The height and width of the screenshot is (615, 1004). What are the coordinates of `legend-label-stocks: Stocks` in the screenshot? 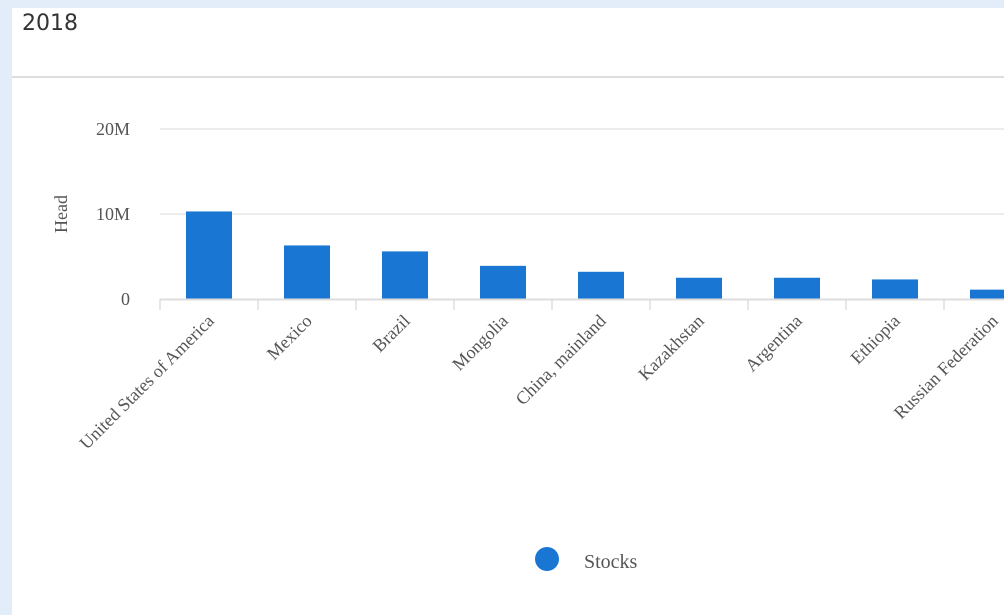 It's located at (611, 562).